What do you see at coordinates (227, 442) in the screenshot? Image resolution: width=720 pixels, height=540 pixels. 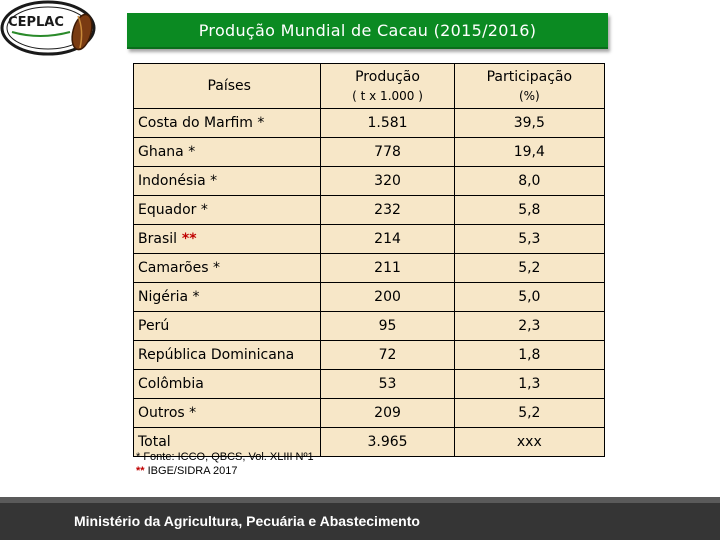 I see `country-cell: Total` at bounding box center [227, 442].